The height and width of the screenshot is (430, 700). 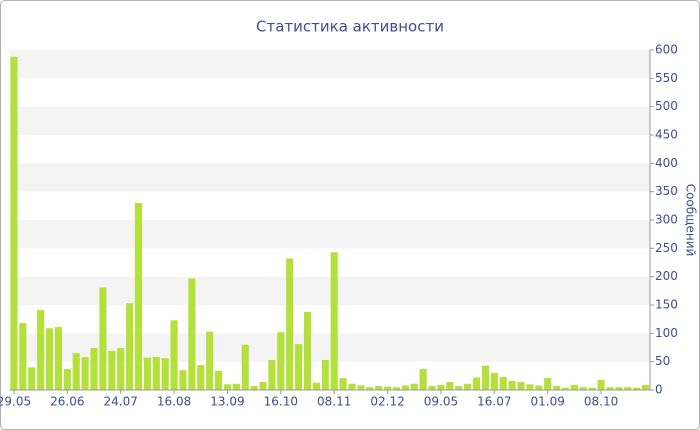 I want to click on chart-title: Статистика активности, so click(x=350, y=27).